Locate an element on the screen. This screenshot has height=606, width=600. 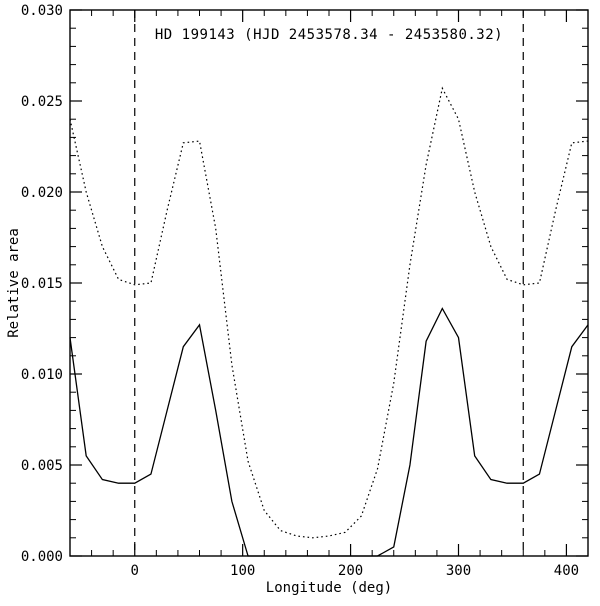
y-tick-label: 0.025 is located at coordinates (42, 102).